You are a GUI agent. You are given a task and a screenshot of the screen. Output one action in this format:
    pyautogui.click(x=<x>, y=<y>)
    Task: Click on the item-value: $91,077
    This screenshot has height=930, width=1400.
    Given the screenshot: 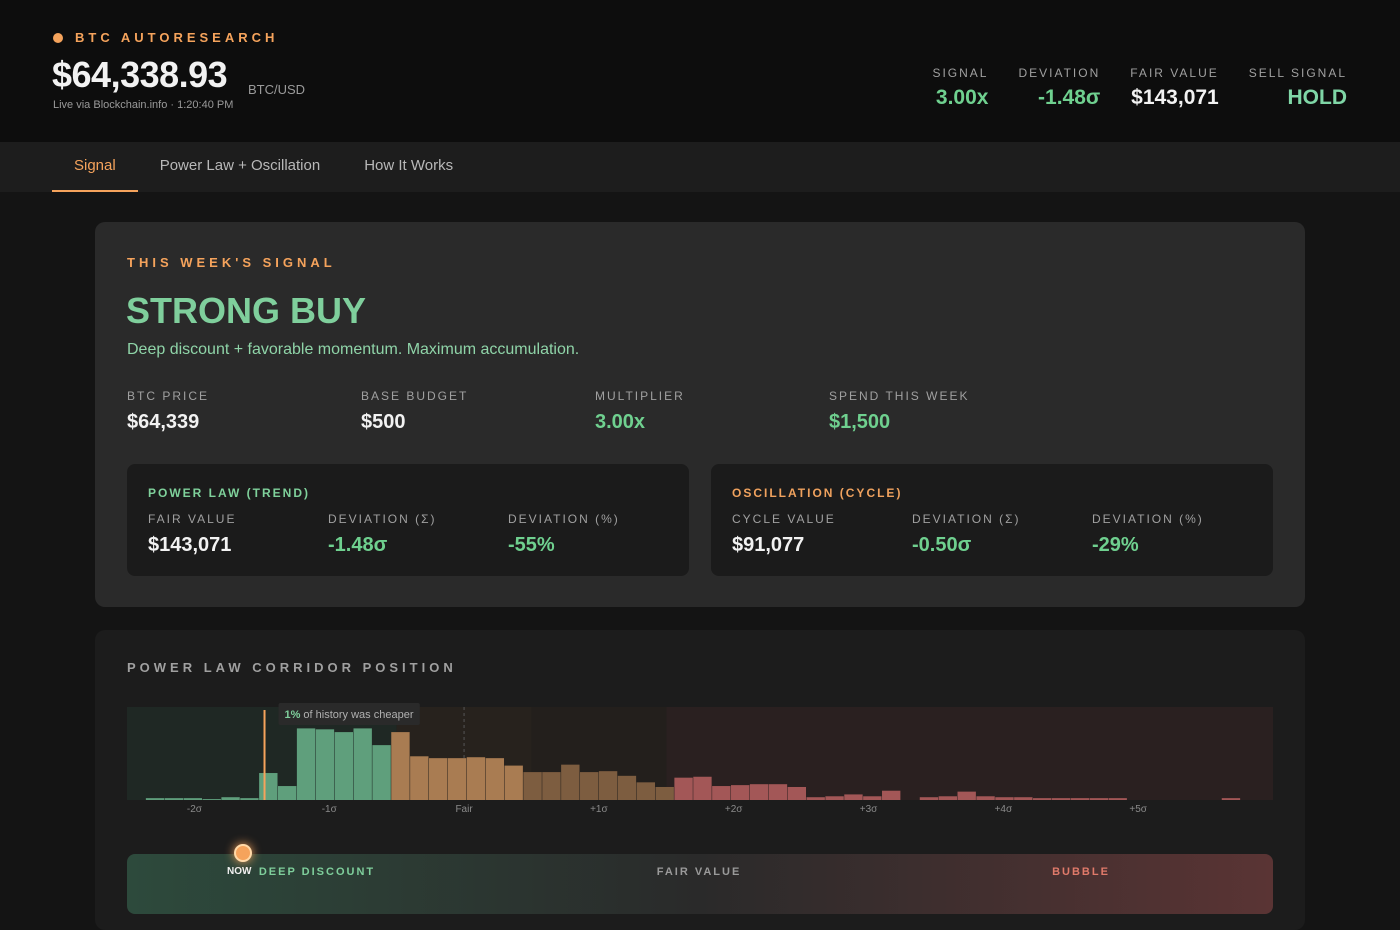 What is the action you would take?
    pyautogui.click(x=768, y=545)
    